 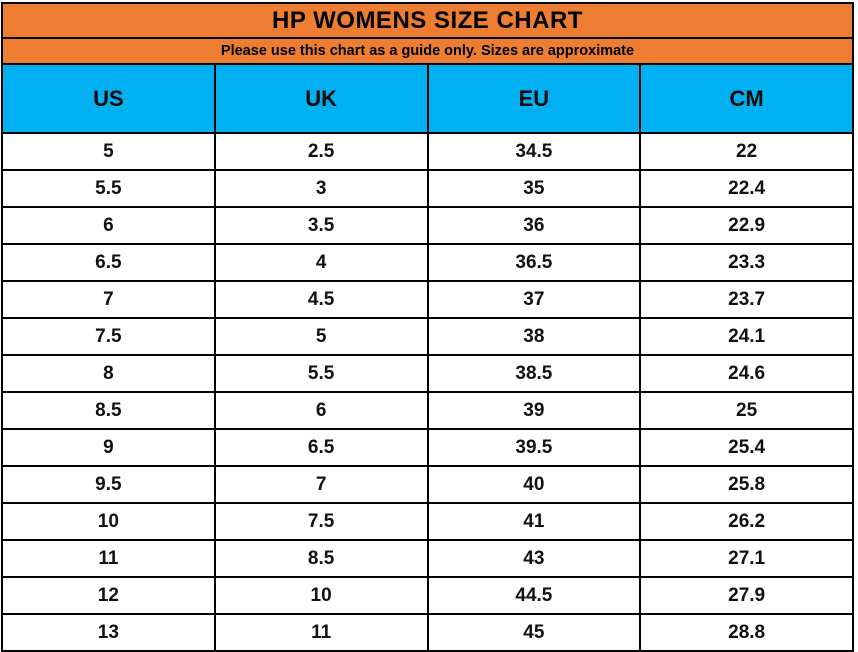 I want to click on chart-title: HP WOMENS SIZE CHART, so click(x=427, y=20).